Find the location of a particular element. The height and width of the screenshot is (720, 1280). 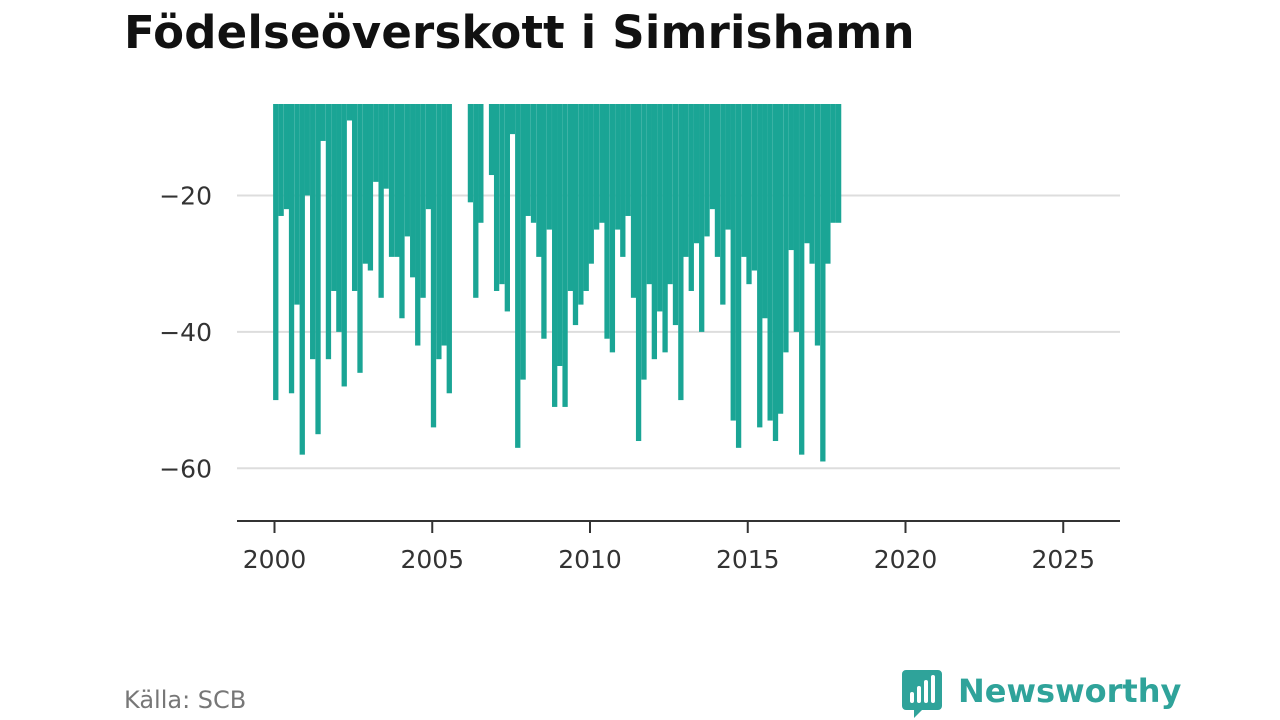

x-tick-label: 2010 is located at coordinates (590, 559).